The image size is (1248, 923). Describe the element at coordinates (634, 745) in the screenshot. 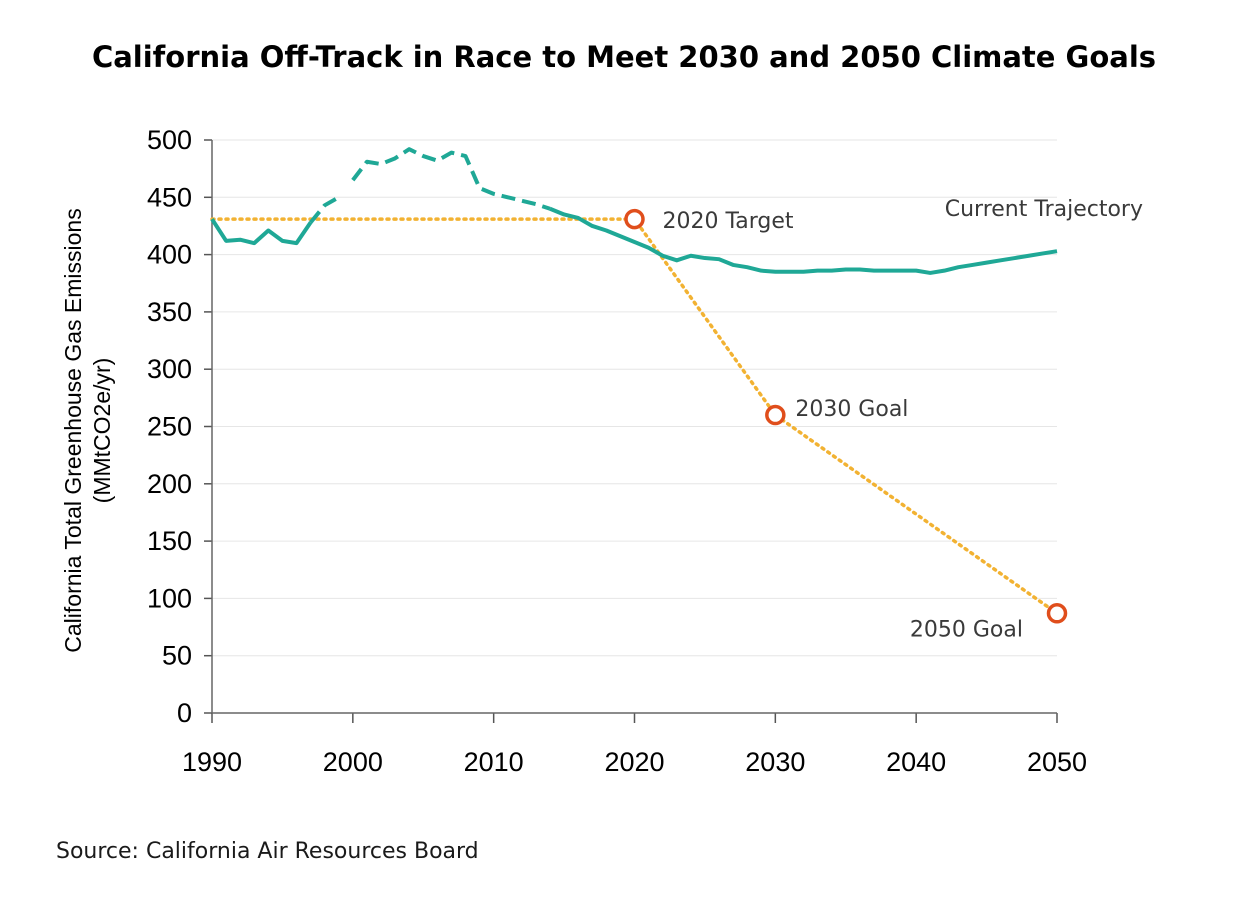

I see `x-tick-labels: 1990 2000 2010 2020 2030 2040 2050` at that location.